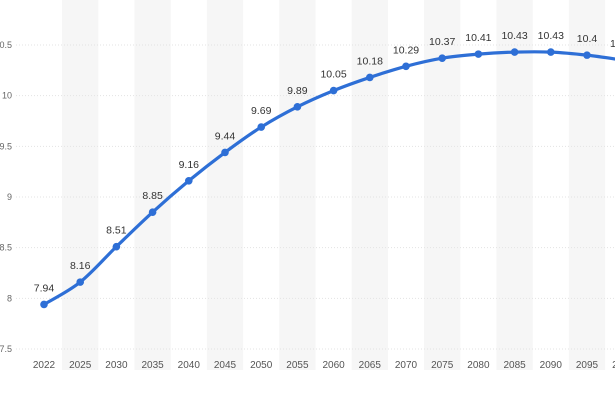 This screenshot has height=410, width=615. I want to click on data-label: 10.37, so click(442, 42).